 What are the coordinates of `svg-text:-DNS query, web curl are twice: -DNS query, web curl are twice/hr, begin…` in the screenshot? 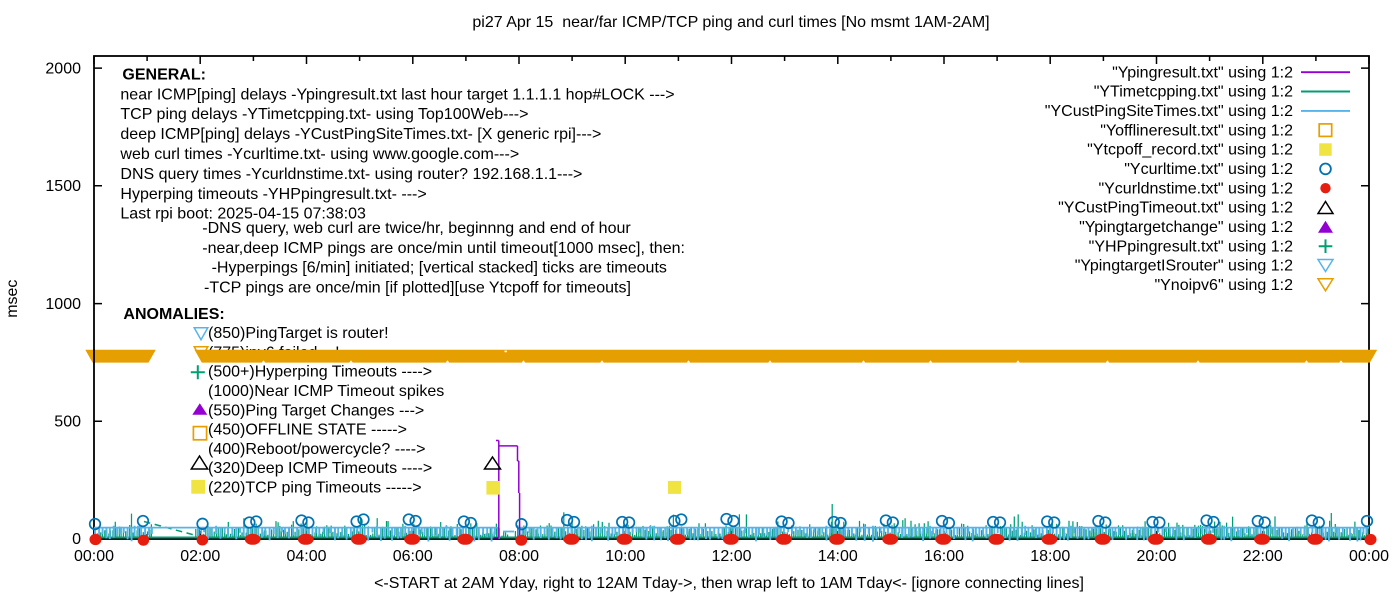 It's located at (416, 228).